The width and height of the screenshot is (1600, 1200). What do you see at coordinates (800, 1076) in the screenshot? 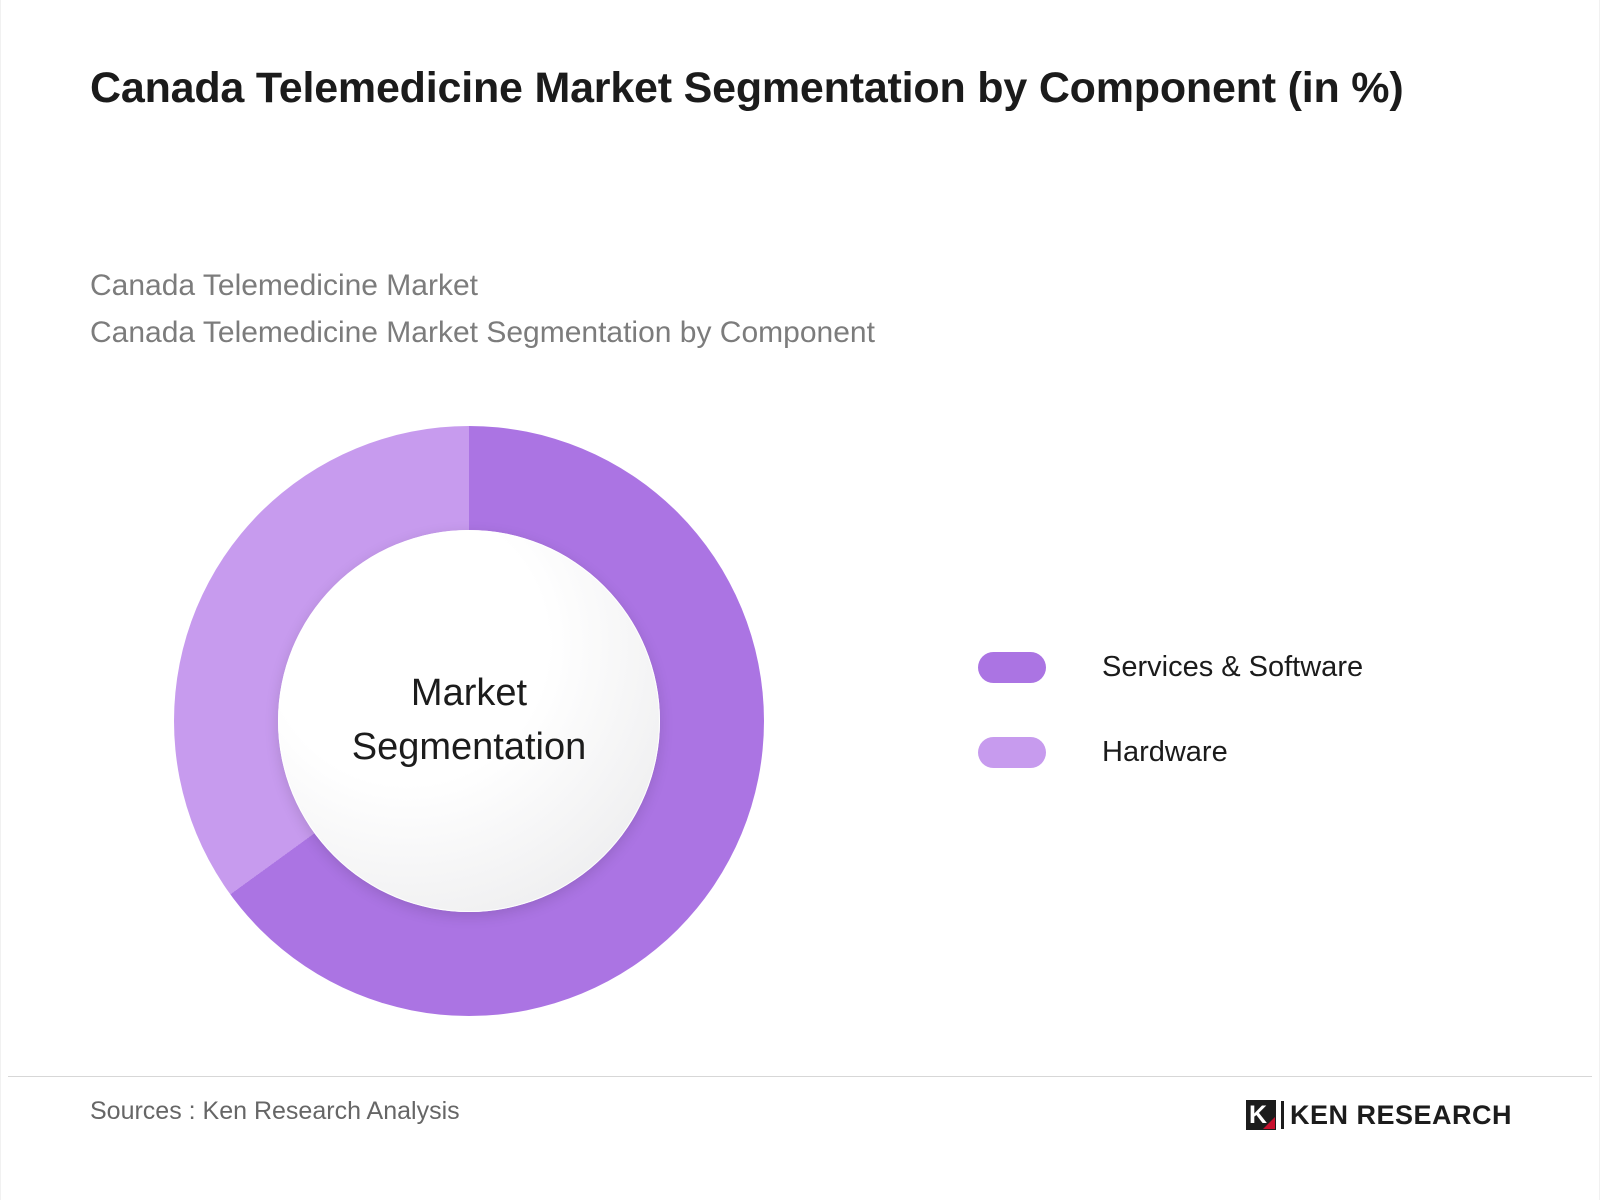
I see `footer-divider` at bounding box center [800, 1076].